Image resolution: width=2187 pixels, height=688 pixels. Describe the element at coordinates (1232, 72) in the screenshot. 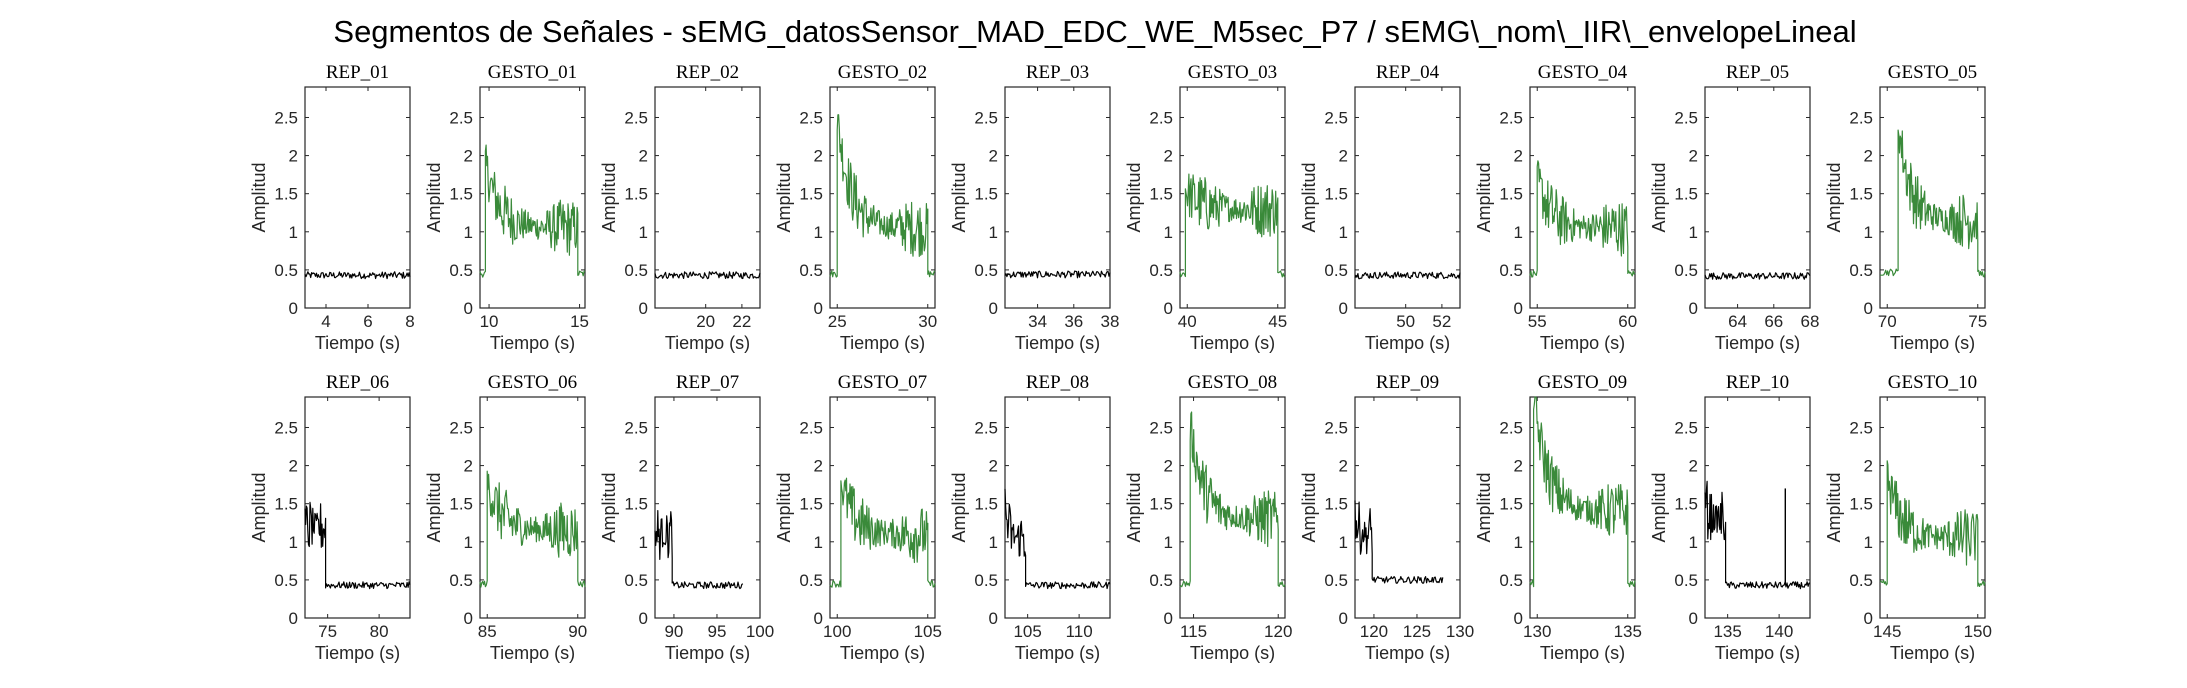

I see `subplot-title: GESTO_03` at that location.